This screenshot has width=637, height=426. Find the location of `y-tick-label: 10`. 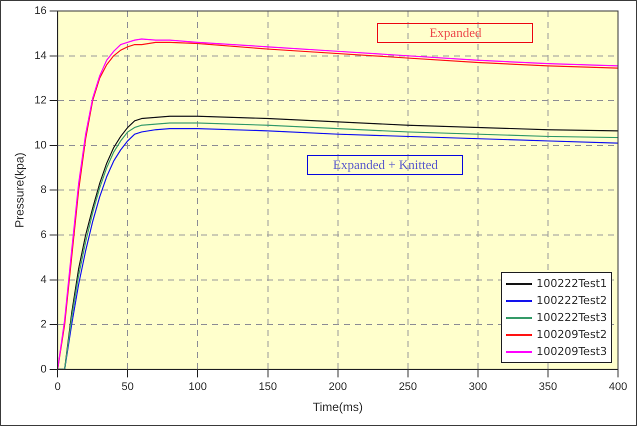

y-tick-label: 10 is located at coordinates (40, 145).